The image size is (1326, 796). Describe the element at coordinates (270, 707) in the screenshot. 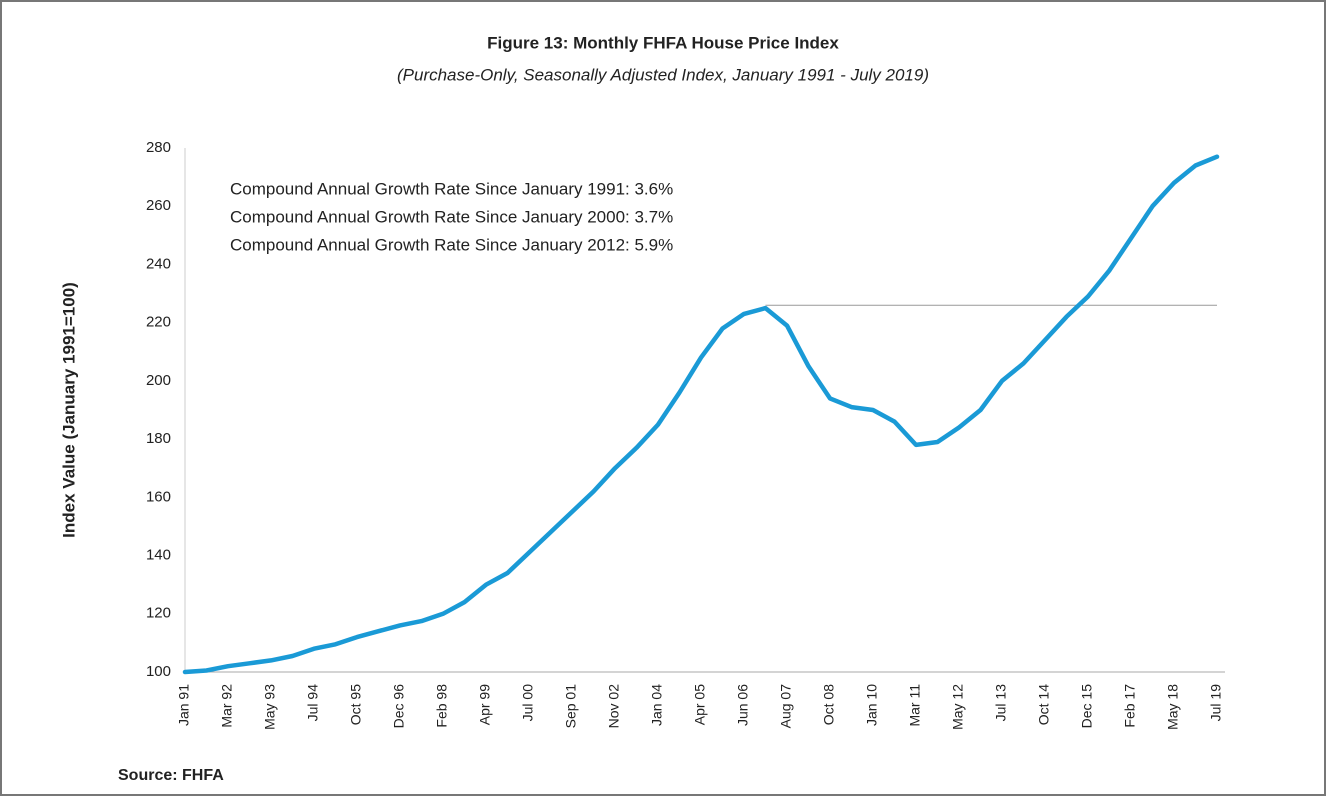

I see `x-tick-label: May 93` at that location.